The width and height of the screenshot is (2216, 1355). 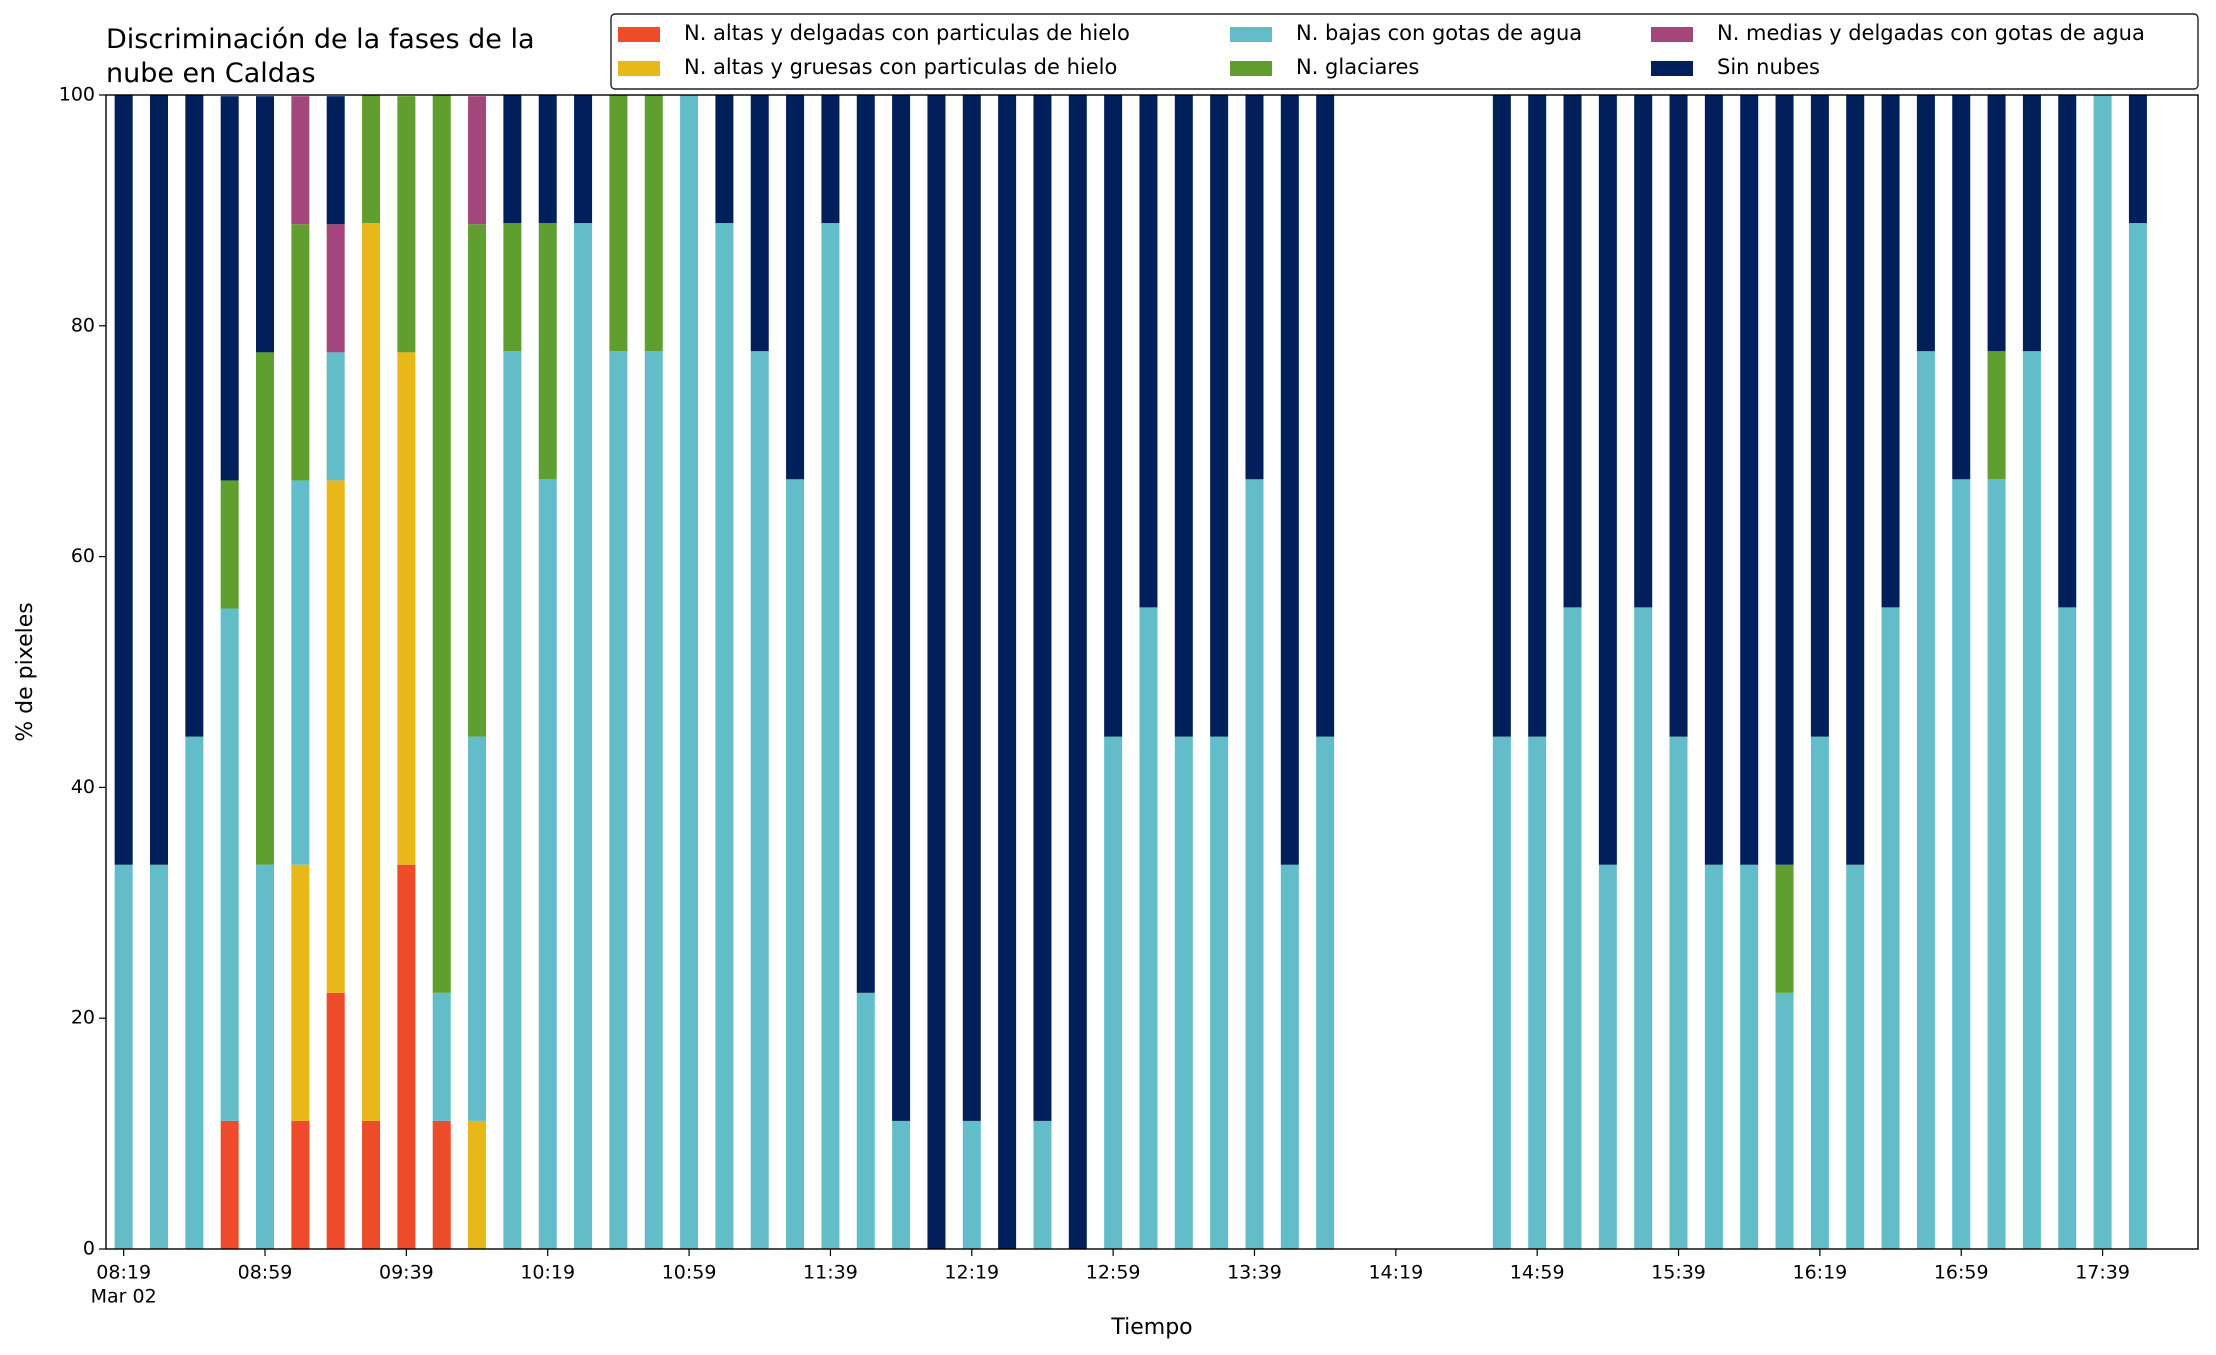 What do you see at coordinates (77, 95) in the screenshot?
I see `y-tick-label: 100` at bounding box center [77, 95].